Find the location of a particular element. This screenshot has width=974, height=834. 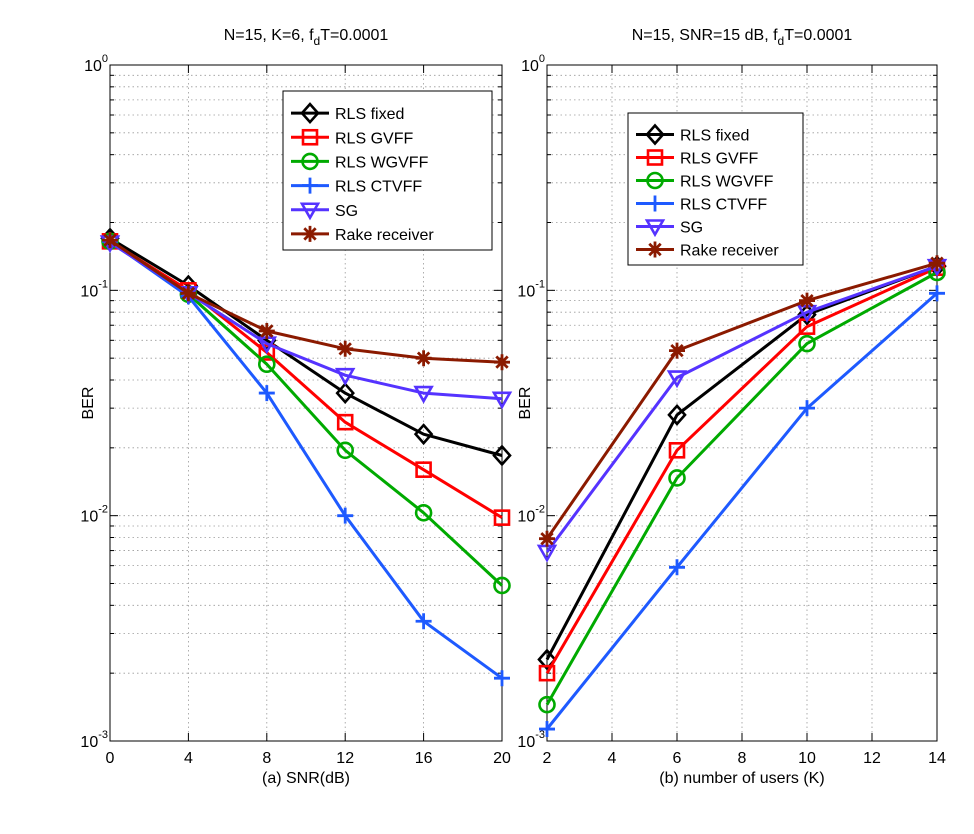

legend-label: SG is located at coordinates (346, 211).